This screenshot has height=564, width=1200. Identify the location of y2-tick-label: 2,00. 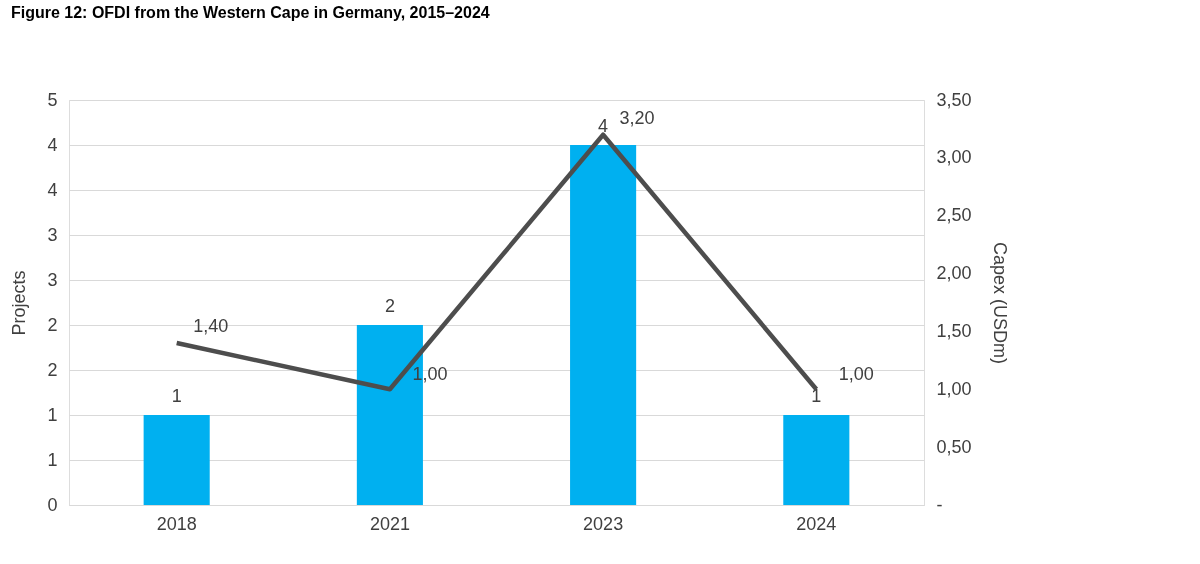
(954, 273).